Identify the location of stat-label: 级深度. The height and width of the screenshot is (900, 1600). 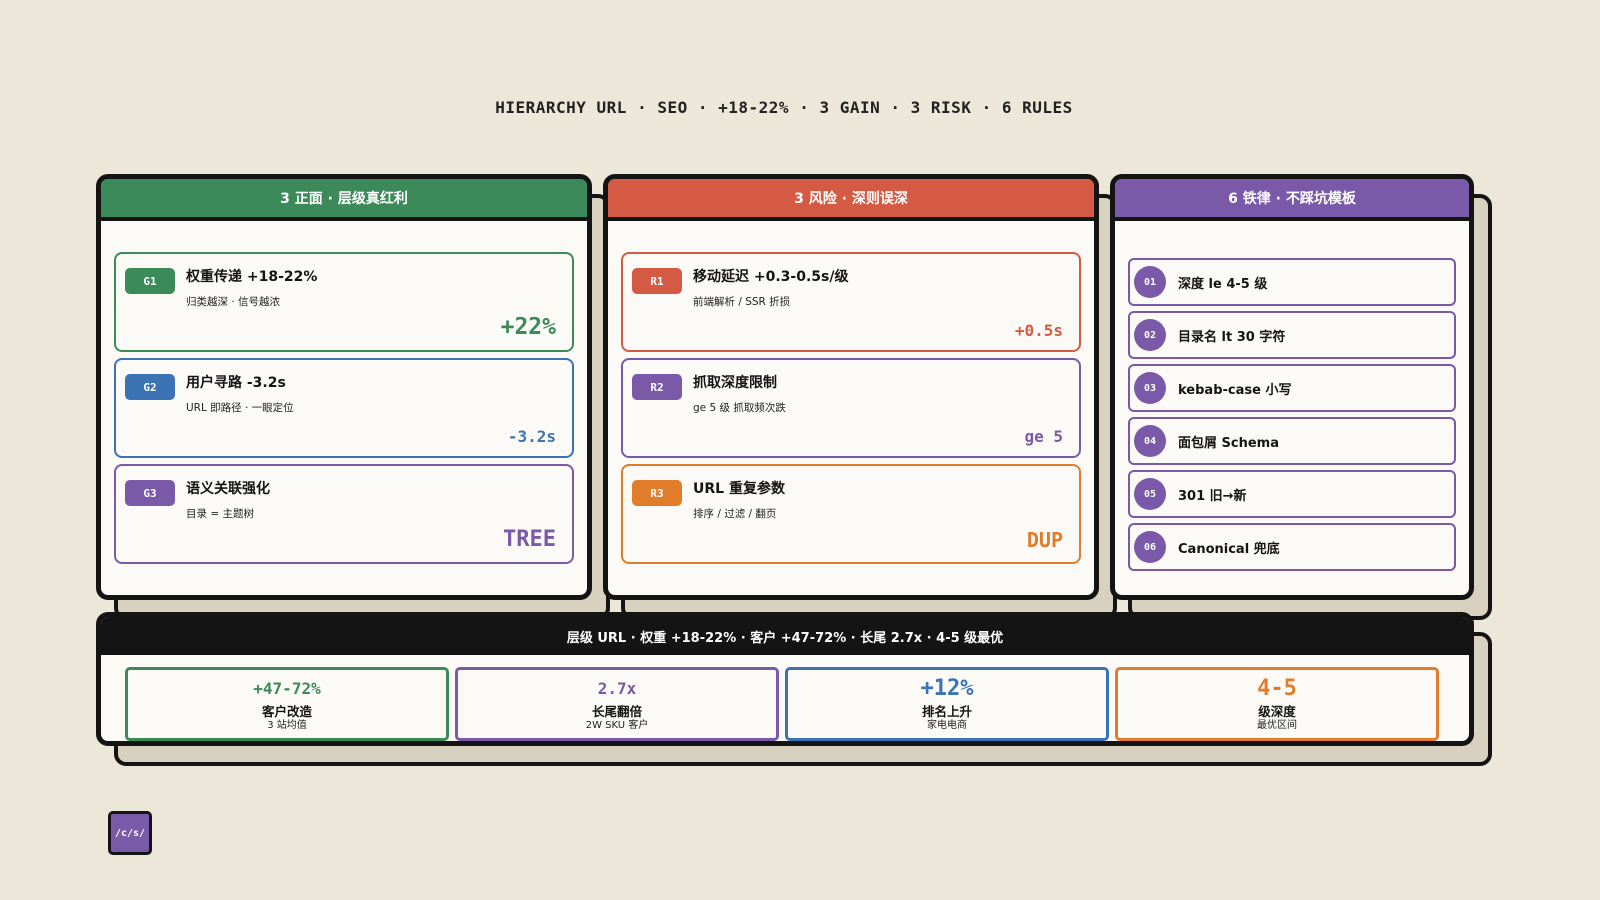
(1277, 711).